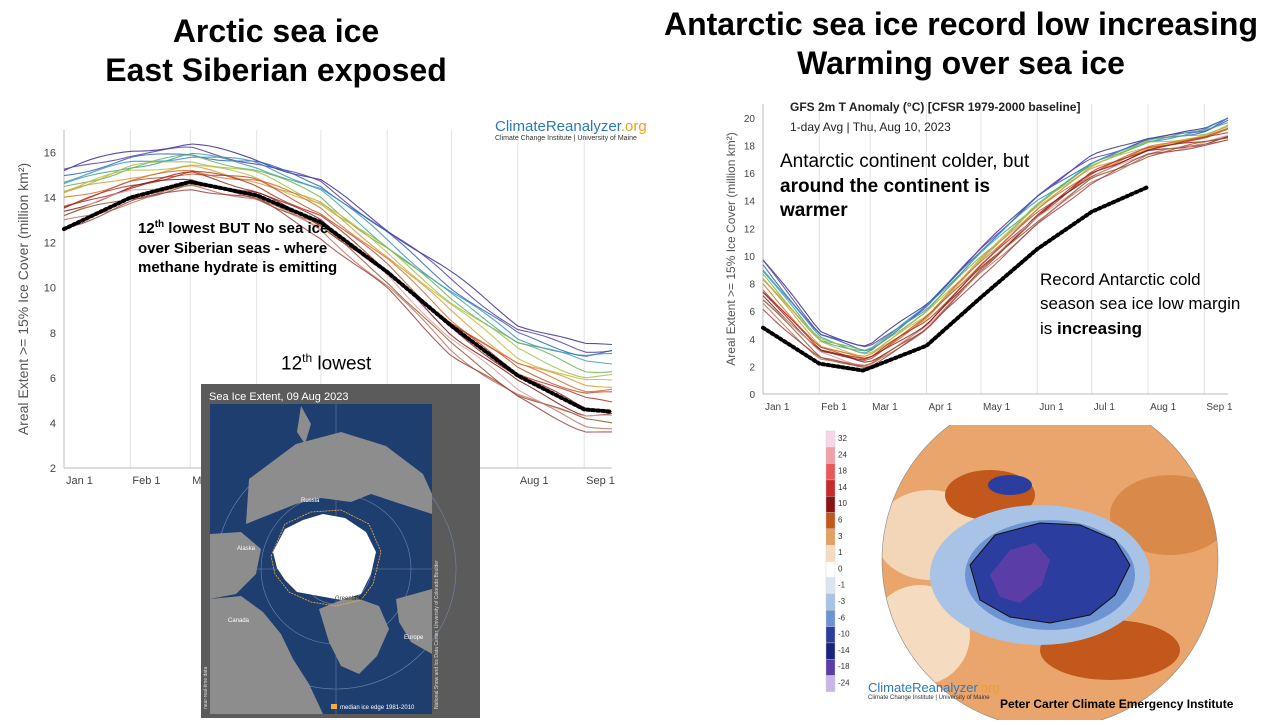 The width and height of the screenshot is (1280, 725). I want to click on scale-label: 24, so click(842, 454).